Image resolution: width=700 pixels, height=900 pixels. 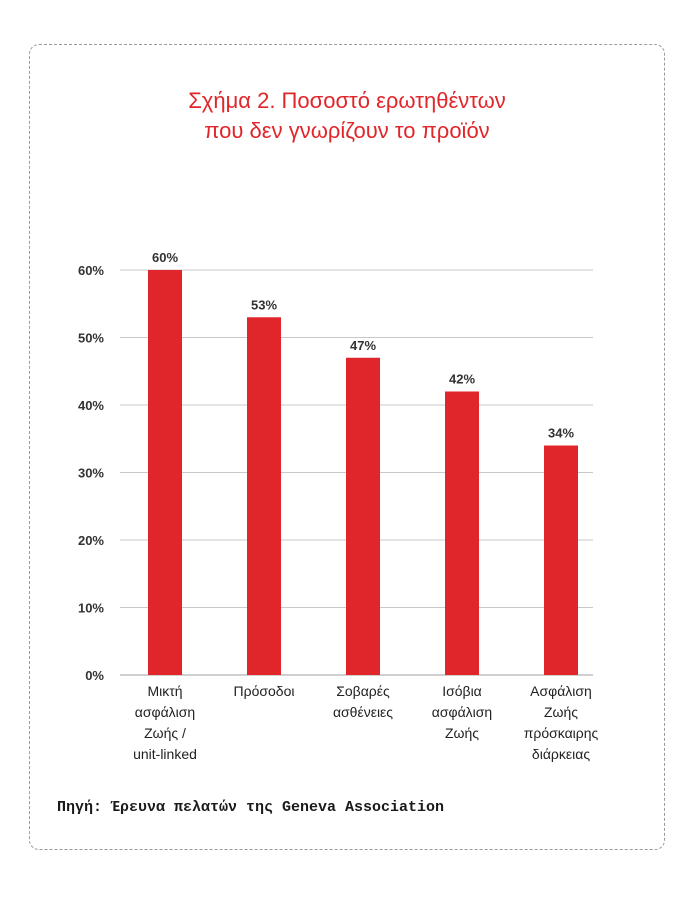 What do you see at coordinates (91, 405) in the screenshot?
I see `y-tick-label: 40%` at bounding box center [91, 405].